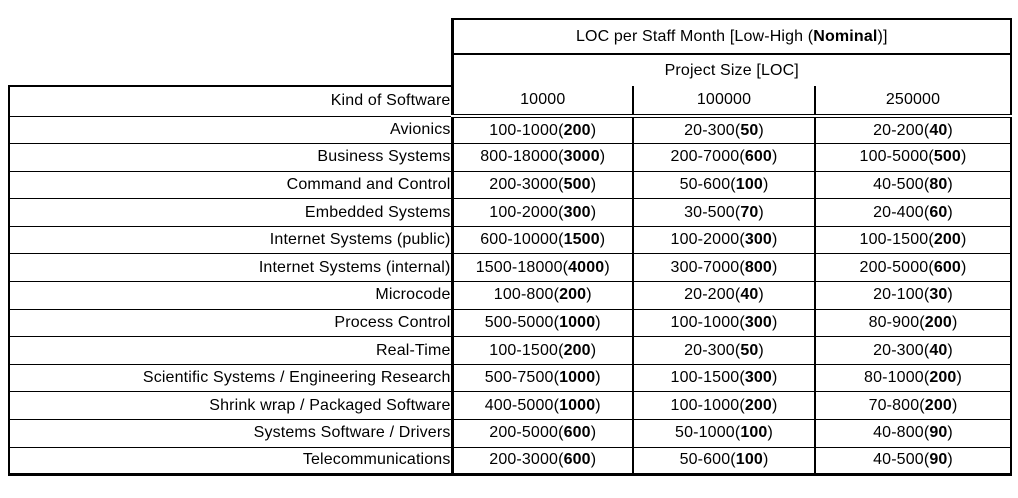 Image resolution: width=1018 pixels, height=498 pixels. I want to click on loc-nominal: 800, so click(758, 267).